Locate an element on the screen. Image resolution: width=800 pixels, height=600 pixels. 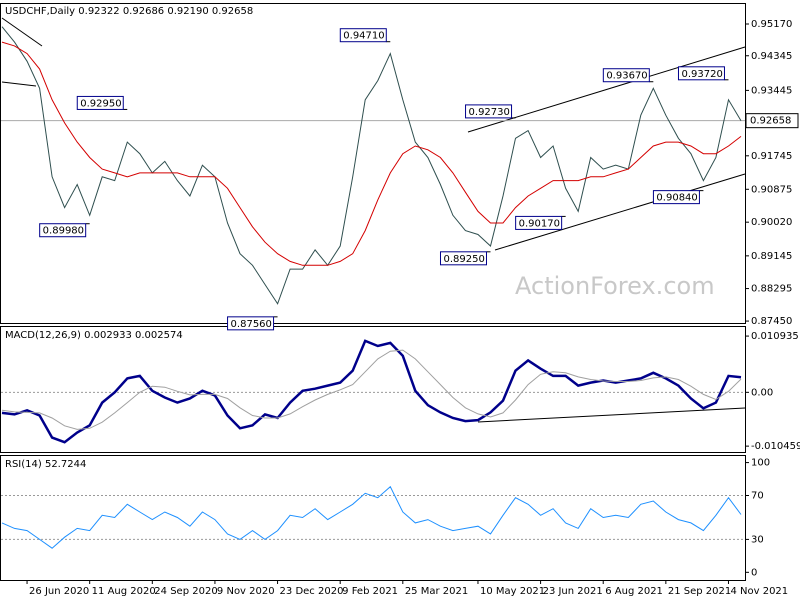
x-tick-label: 25 Mar 2021 is located at coordinates (436, 591).